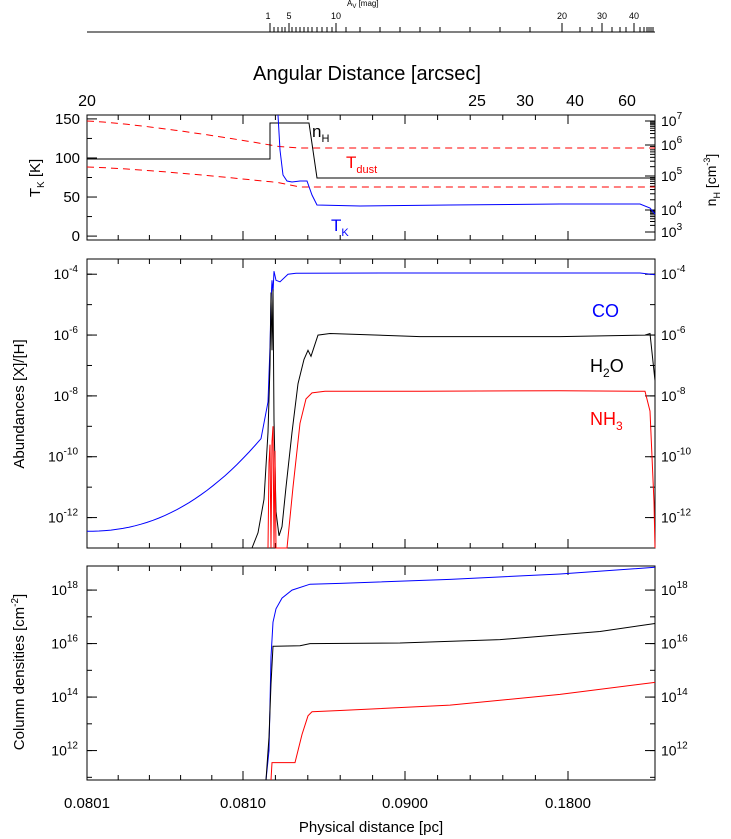 This screenshot has width=731, height=839. Describe the element at coordinates (602, 16) in the screenshot. I see `av-tick-label: 30` at that location.